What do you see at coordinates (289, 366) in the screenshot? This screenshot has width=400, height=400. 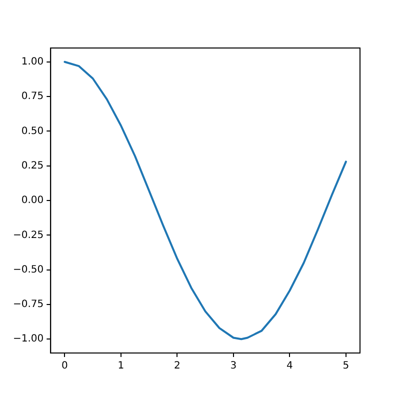 I see `x-tick-label: 4` at bounding box center [289, 366].